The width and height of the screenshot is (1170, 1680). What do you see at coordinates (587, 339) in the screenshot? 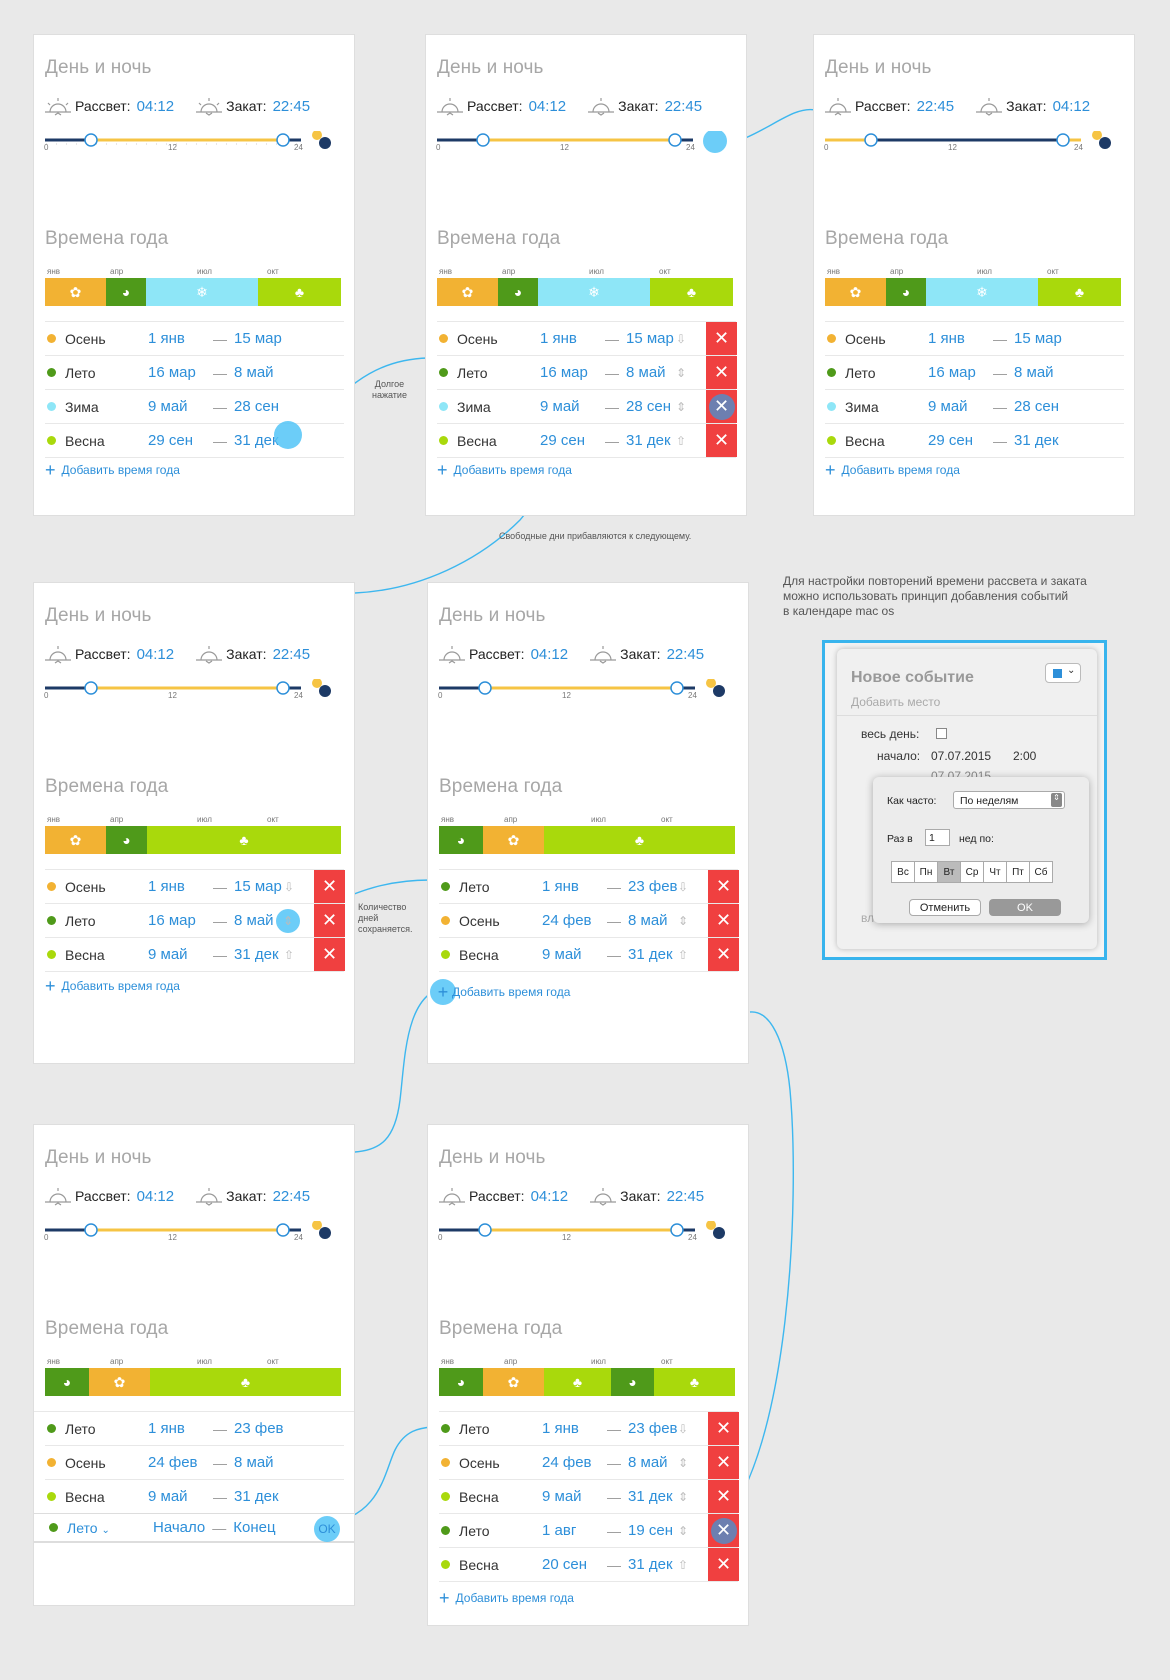
I see `season-row: Осень 1 янв —15 мар ⇩ ✕` at bounding box center [587, 339].